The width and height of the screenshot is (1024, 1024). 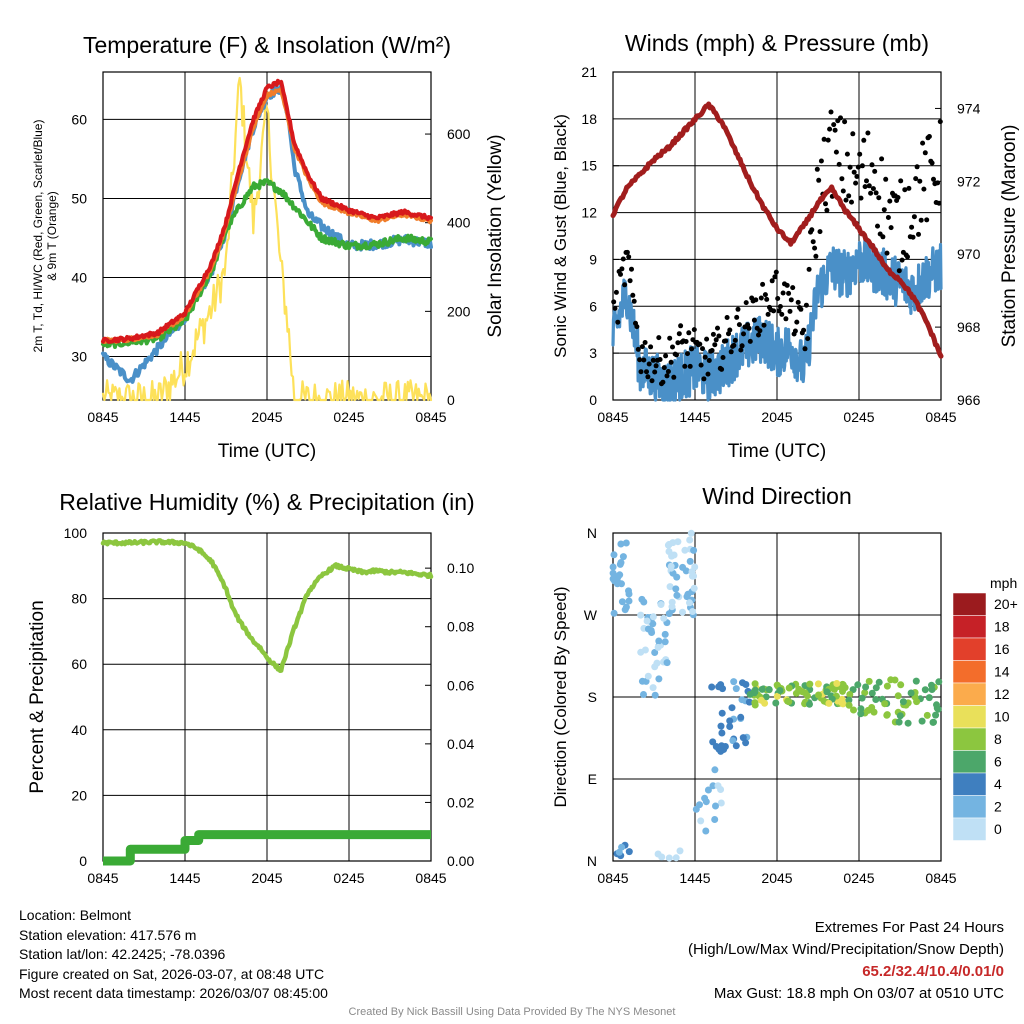 What do you see at coordinates (37, 696) in the screenshot?
I see `y-axis-label: Percent & Precipitation` at bounding box center [37, 696].